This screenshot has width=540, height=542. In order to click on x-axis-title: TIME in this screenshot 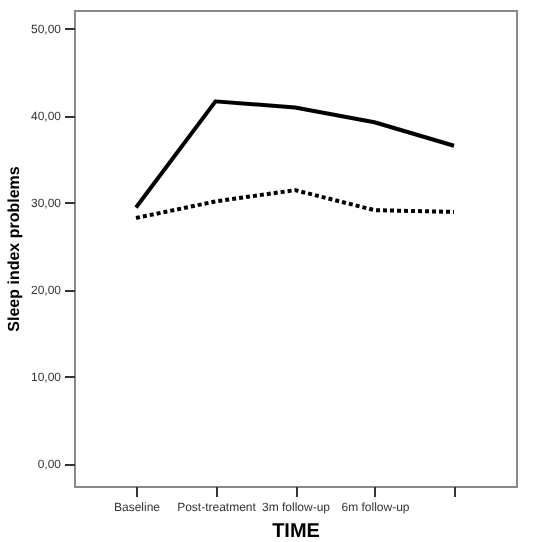, I will do `click(296, 531)`.